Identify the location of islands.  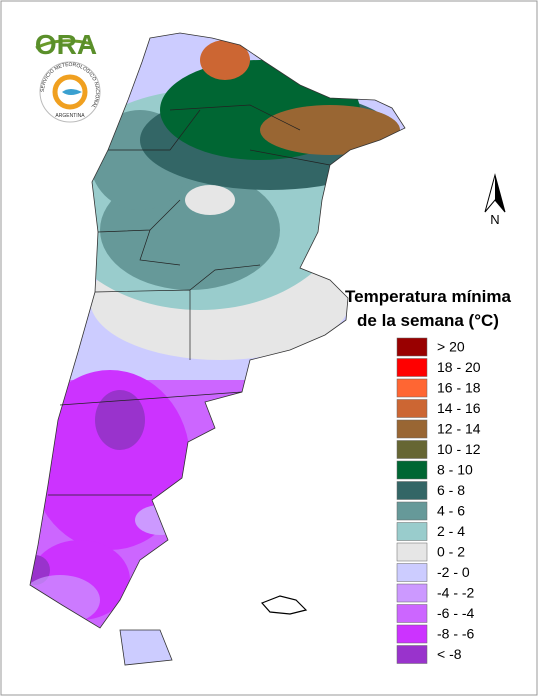
(284, 605).